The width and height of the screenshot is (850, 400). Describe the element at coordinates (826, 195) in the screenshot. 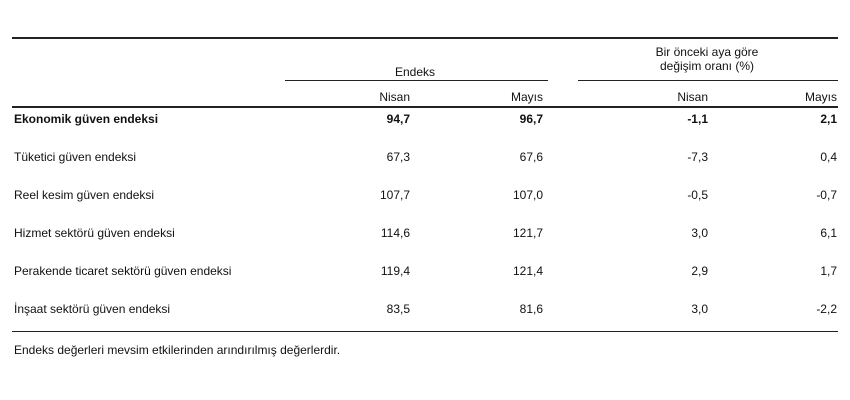

I see `cell: -0,7` at that location.